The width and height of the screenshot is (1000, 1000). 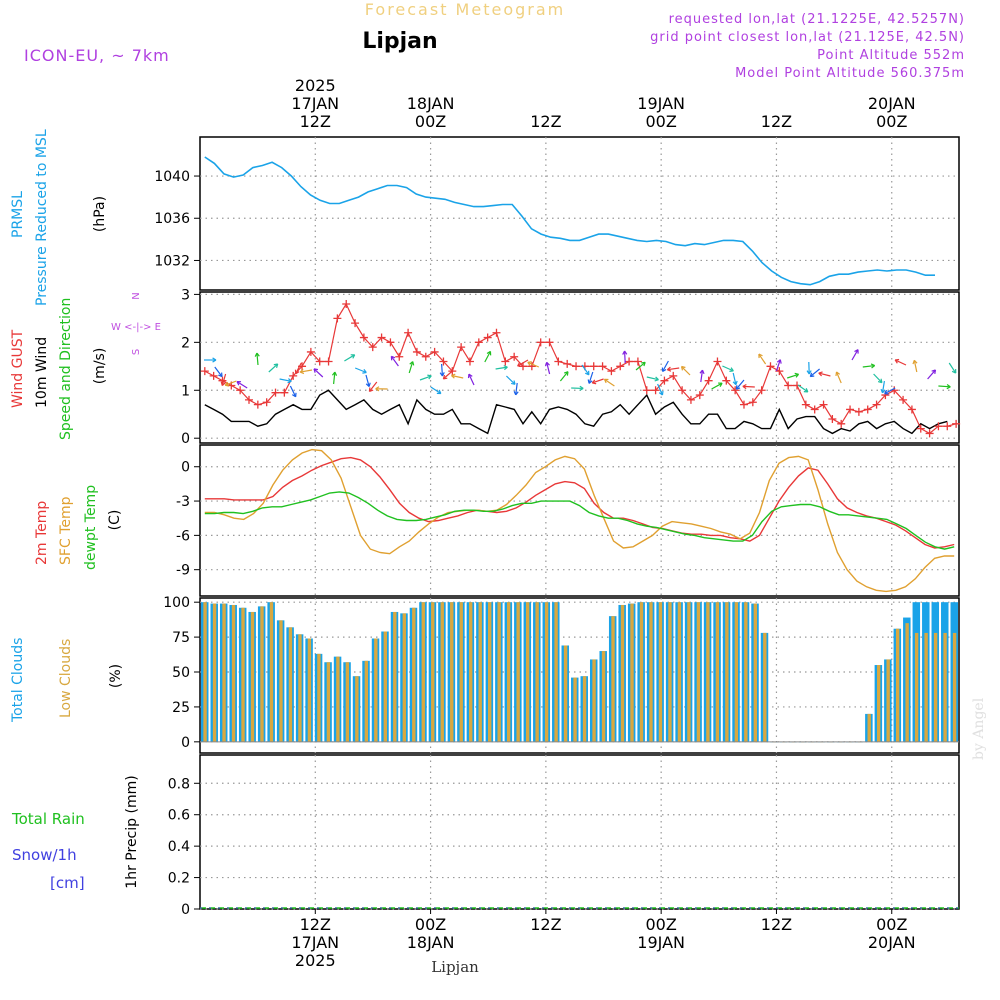 What do you see at coordinates (97, 55) in the screenshot?
I see `model-label: ICON-EU, ~ 7km` at bounding box center [97, 55].